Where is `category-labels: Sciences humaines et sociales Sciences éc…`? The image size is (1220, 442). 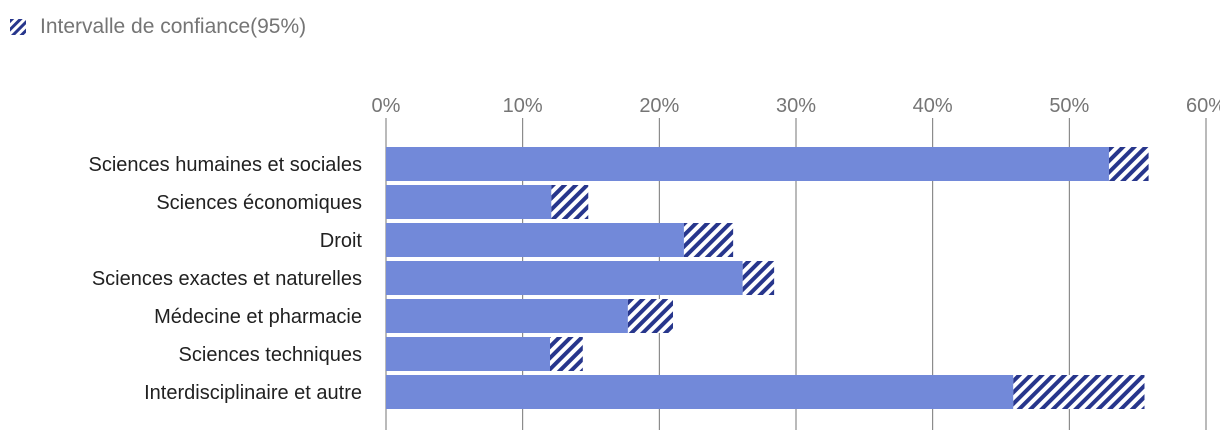 category-labels: Sciences humaines et sociales Sciences éc… is located at coordinates (226, 279).